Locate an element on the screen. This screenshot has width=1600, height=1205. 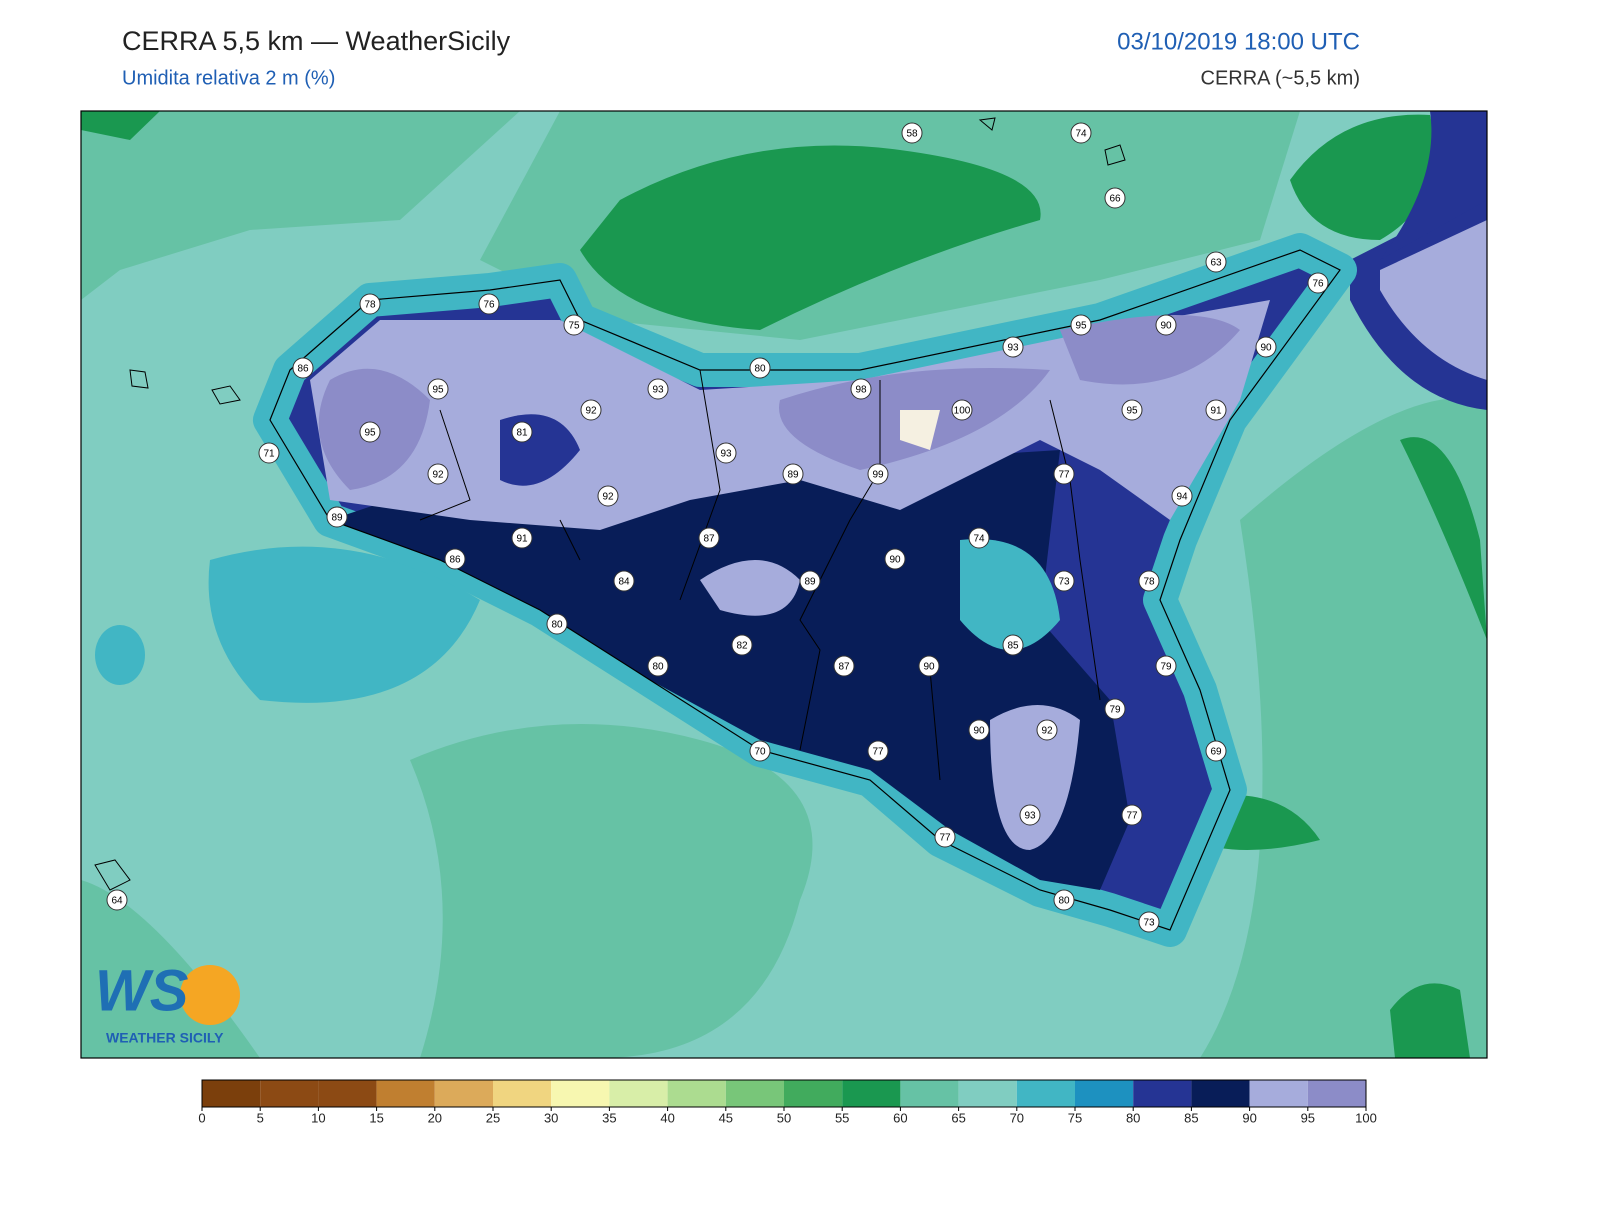
station: 63 is located at coordinates (1216, 262).